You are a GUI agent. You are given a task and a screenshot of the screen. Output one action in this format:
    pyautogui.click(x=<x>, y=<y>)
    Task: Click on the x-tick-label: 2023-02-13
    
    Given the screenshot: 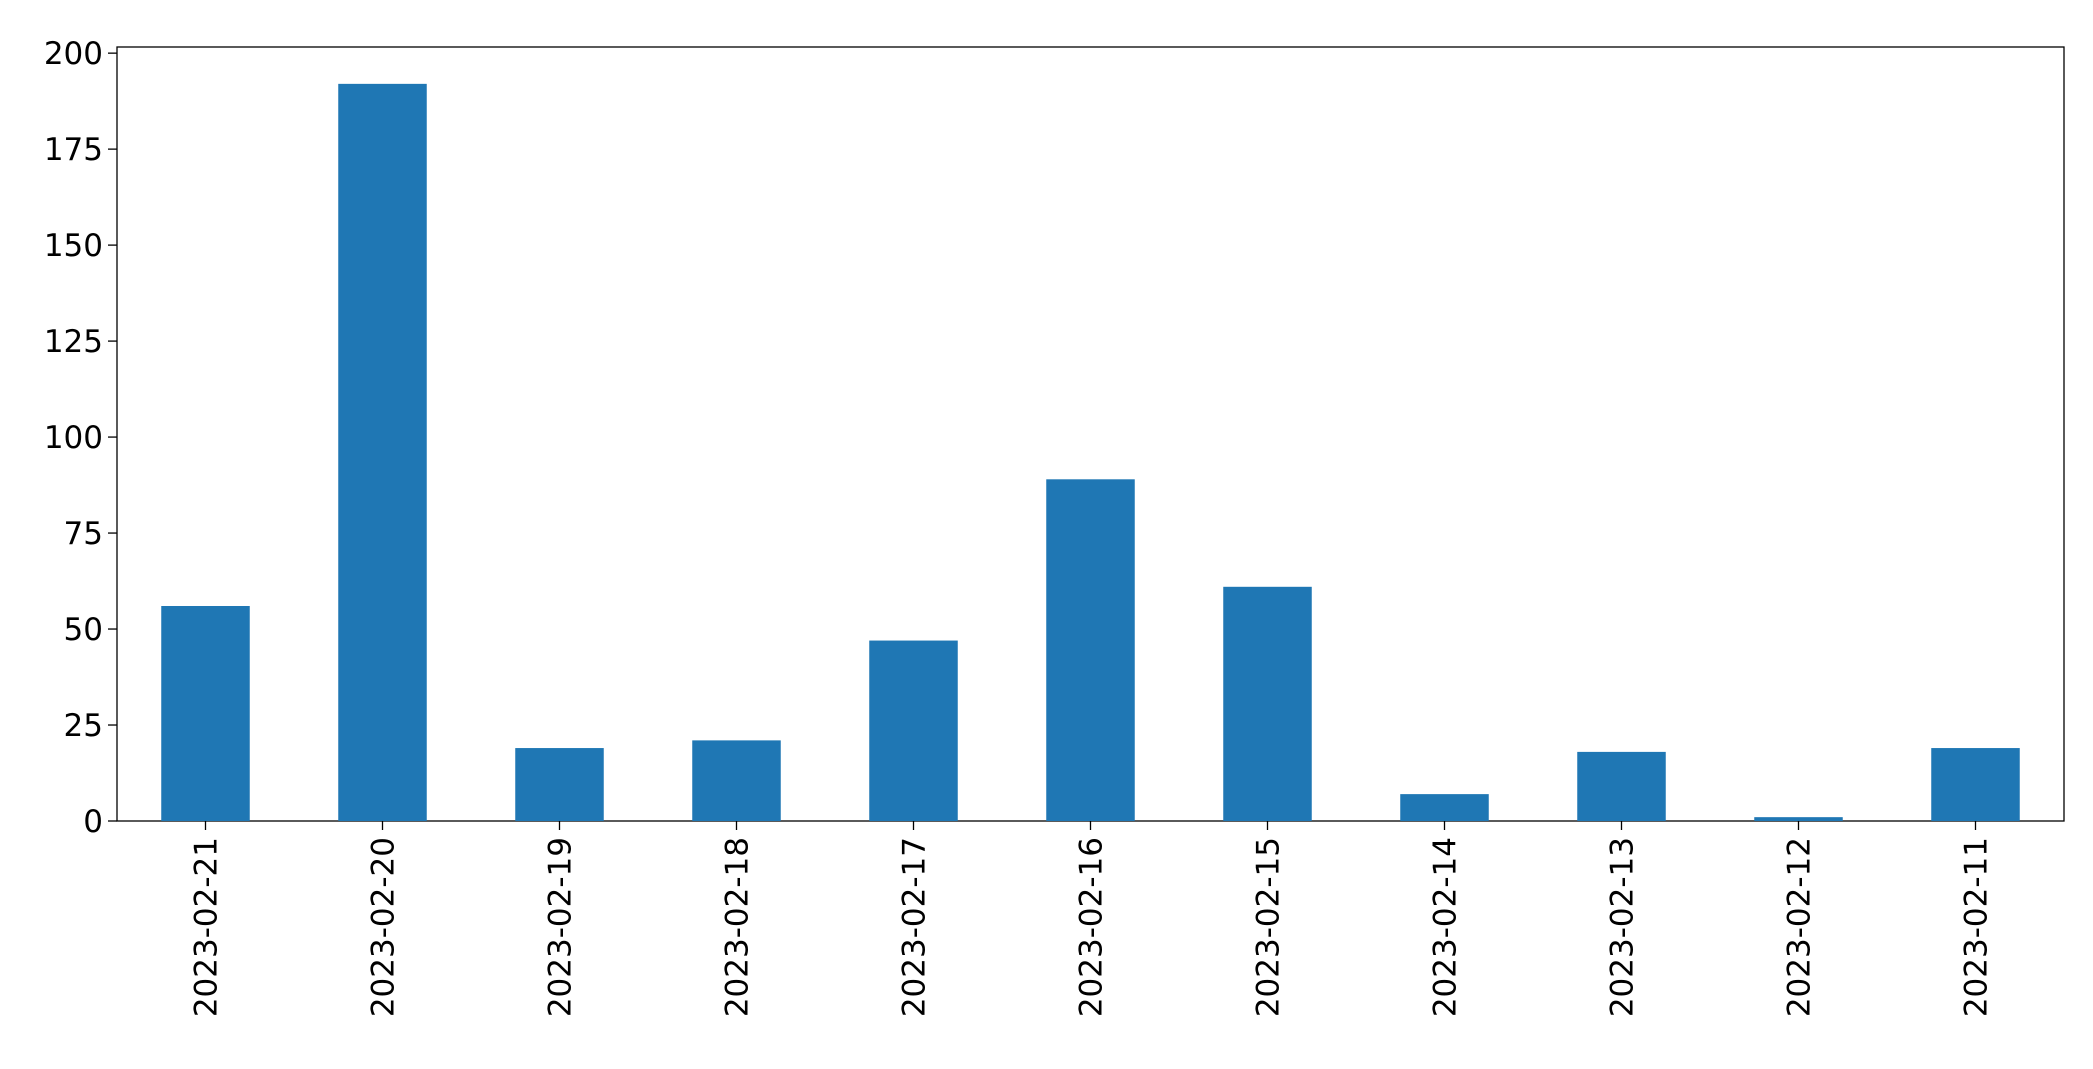 What is the action you would take?
    pyautogui.click(x=1623, y=927)
    